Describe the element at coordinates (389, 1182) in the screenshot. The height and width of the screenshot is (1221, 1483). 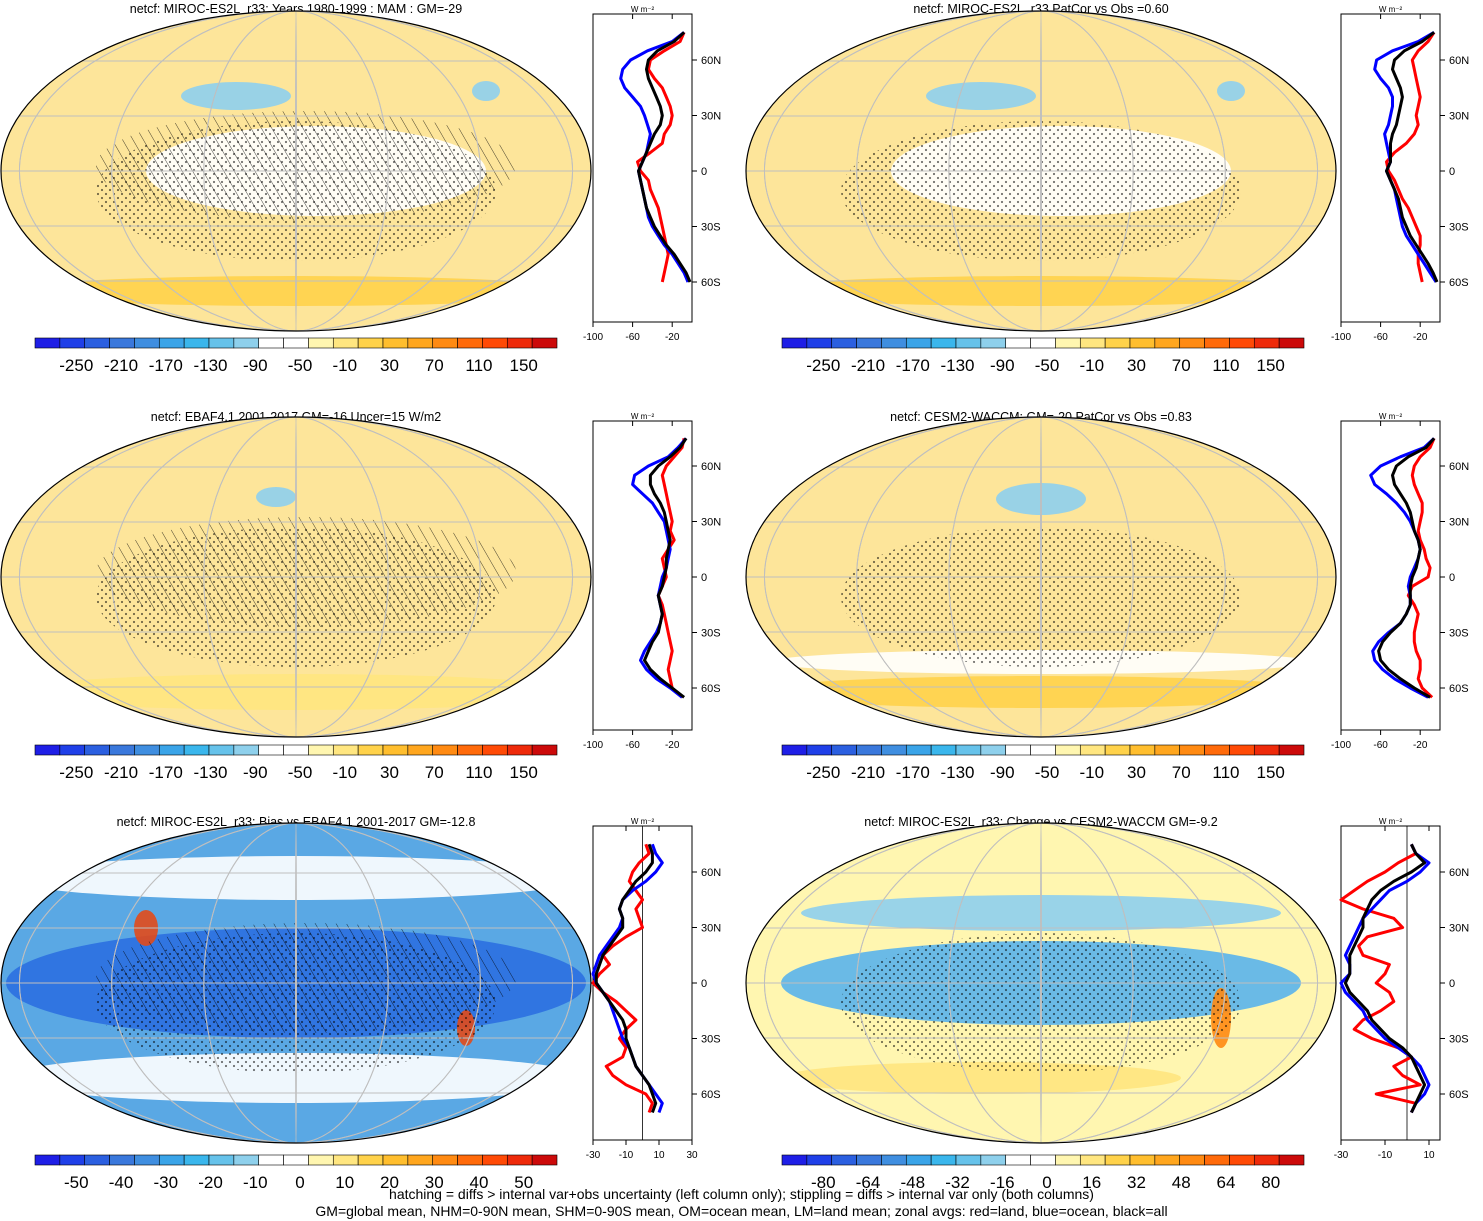
I see `colorbar-tick-label: 20` at that location.